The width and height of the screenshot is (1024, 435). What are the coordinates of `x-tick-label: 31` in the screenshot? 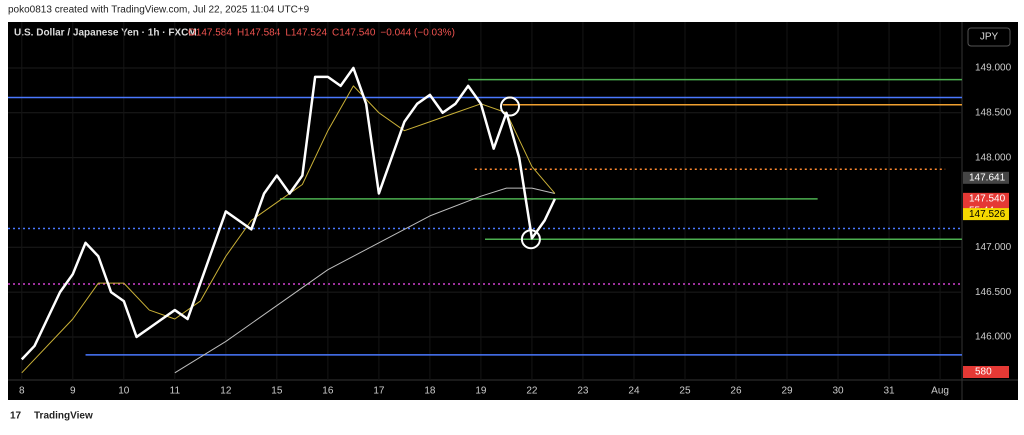 It's located at (889, 391).